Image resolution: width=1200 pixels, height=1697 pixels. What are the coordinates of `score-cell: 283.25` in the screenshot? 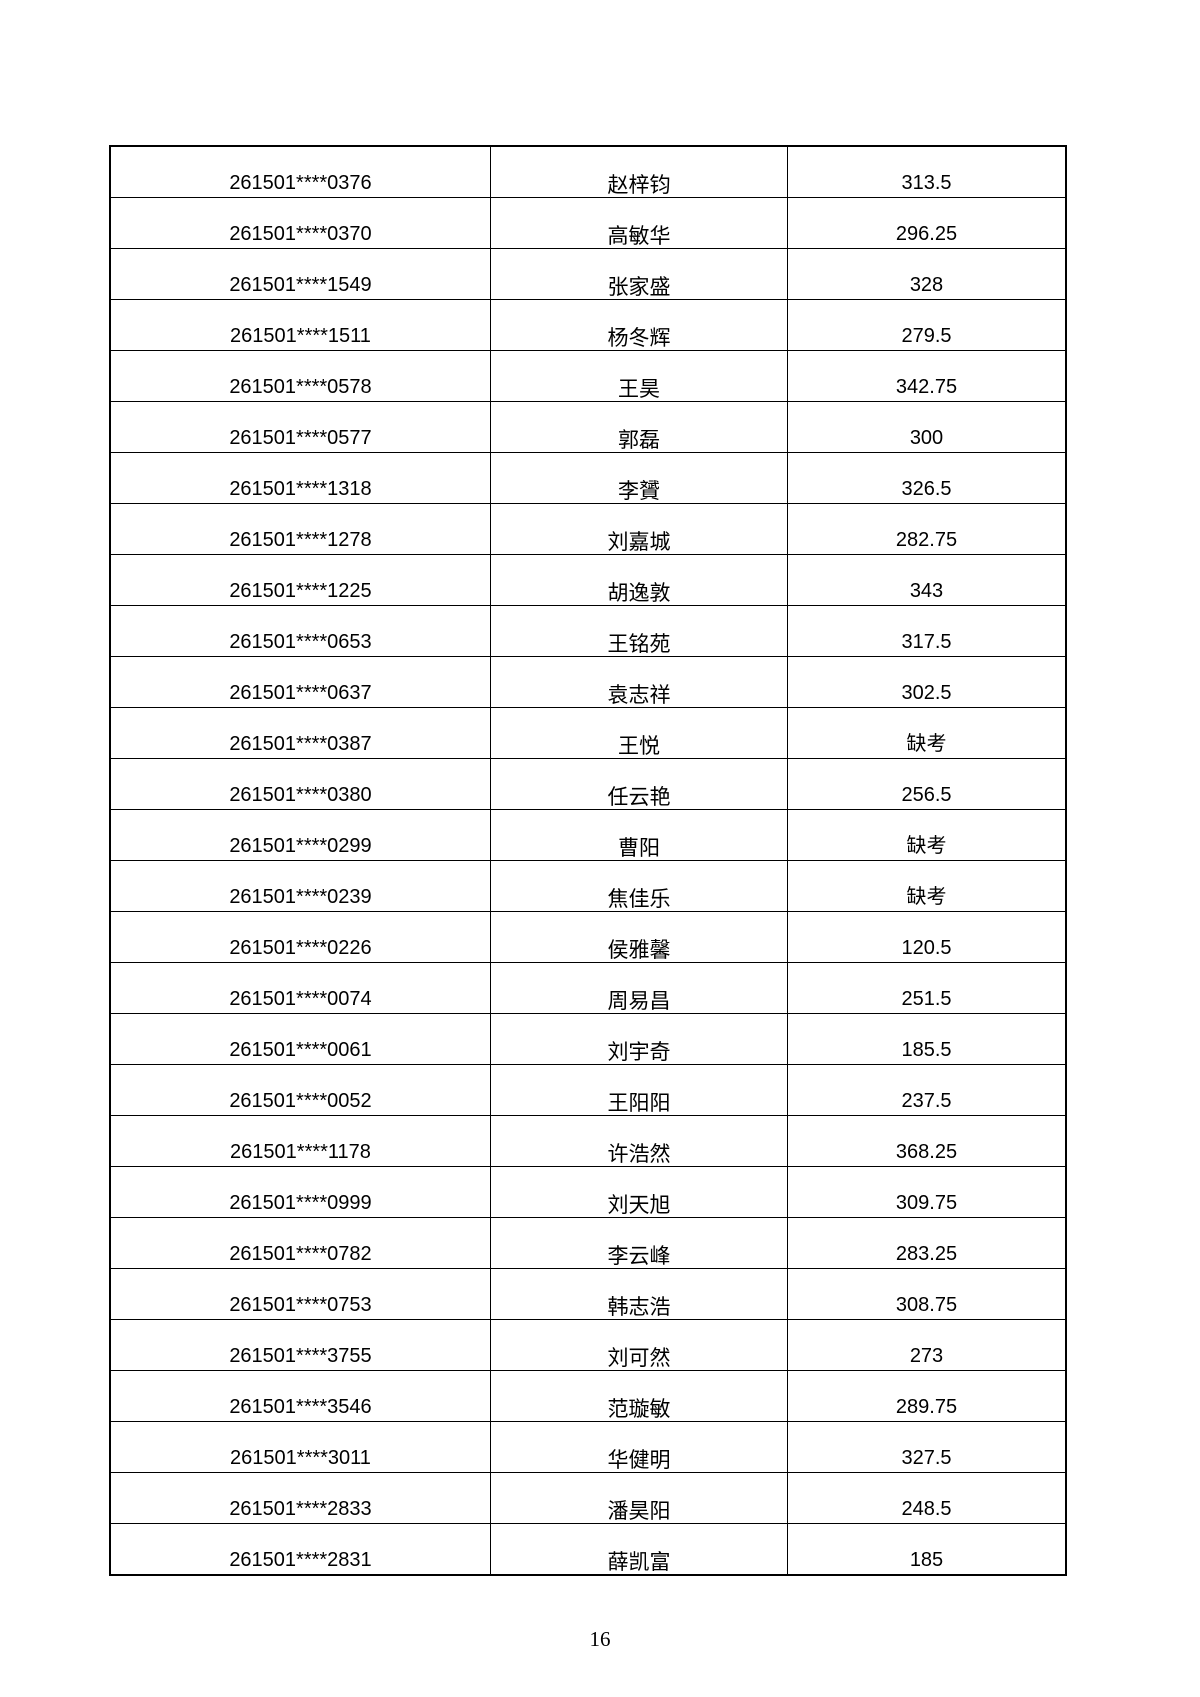 It's located at (927, 1243).